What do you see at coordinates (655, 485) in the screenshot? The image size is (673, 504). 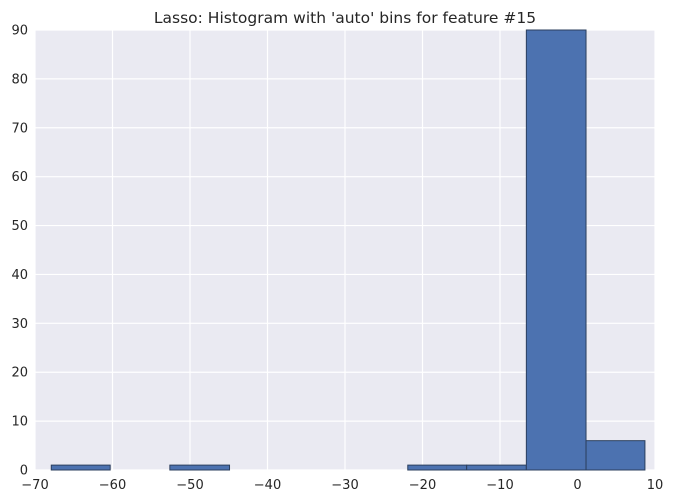 I see `x-tick-label: 10` at bounding box center [655, 485].